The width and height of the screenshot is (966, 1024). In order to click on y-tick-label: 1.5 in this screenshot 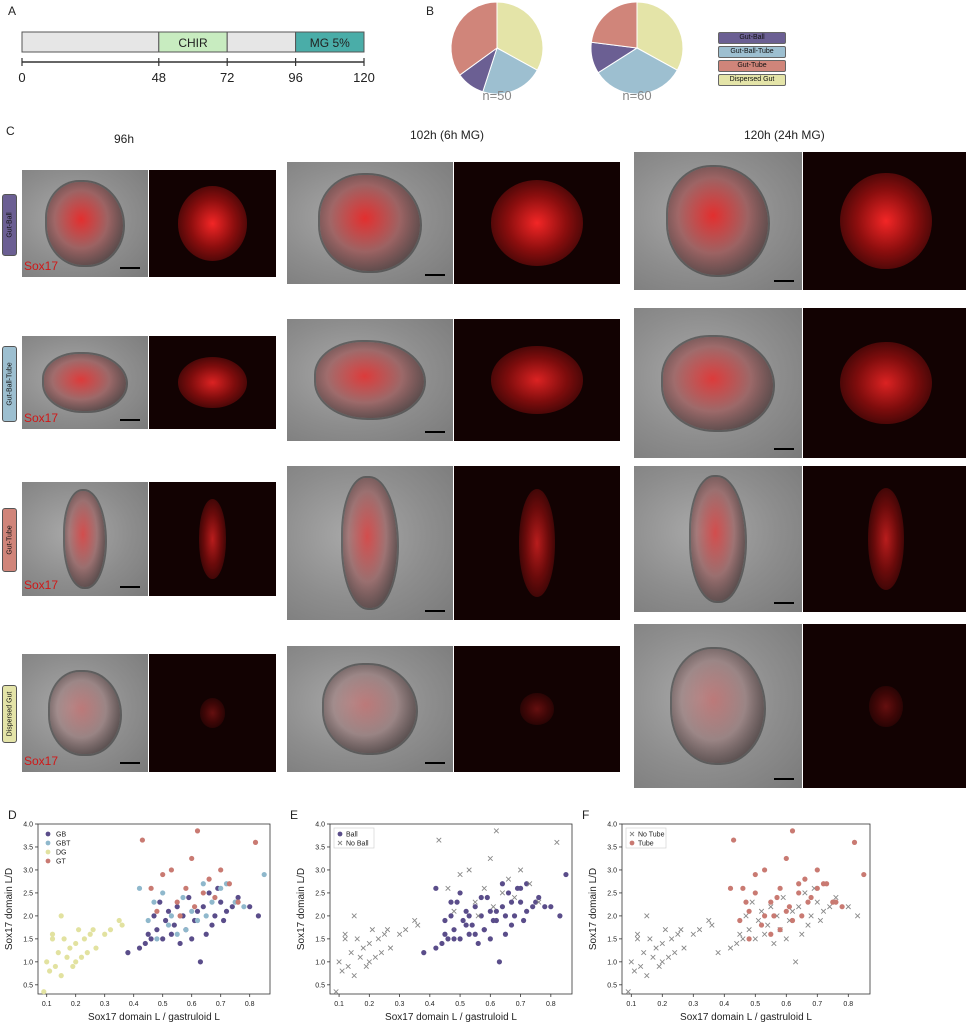, I will do `click(28, 939)`.